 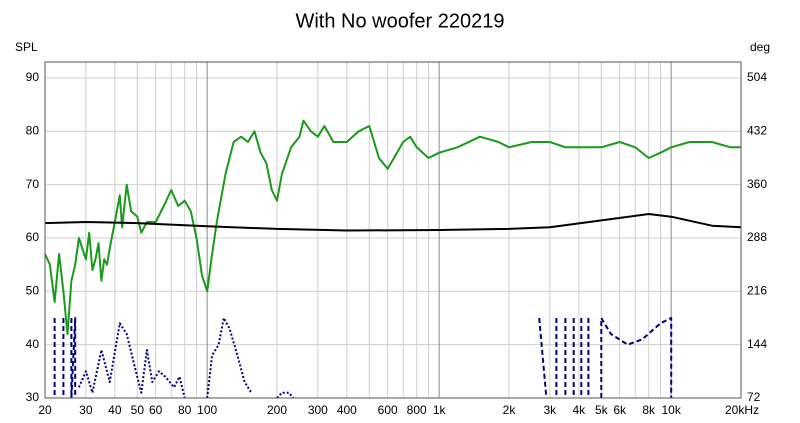 I want to click on x-tick-label: 10k, so click(x=671, y=410).